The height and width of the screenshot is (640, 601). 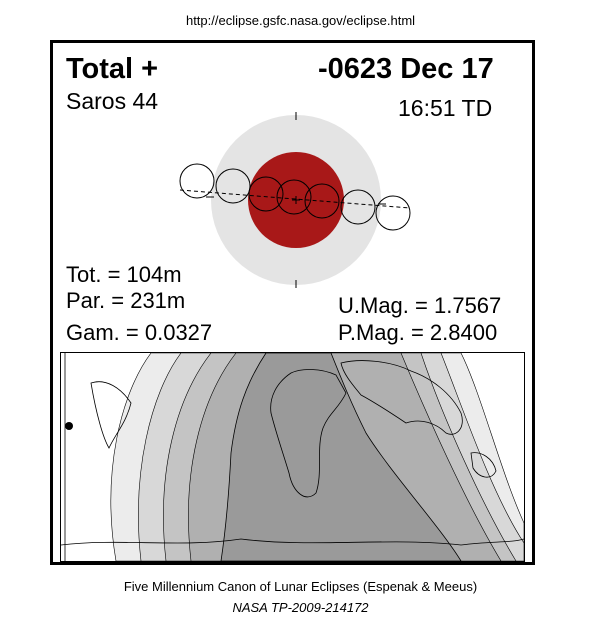 I want to click on eclipse-time: 16:51 TD, so click(x=445, y=108).